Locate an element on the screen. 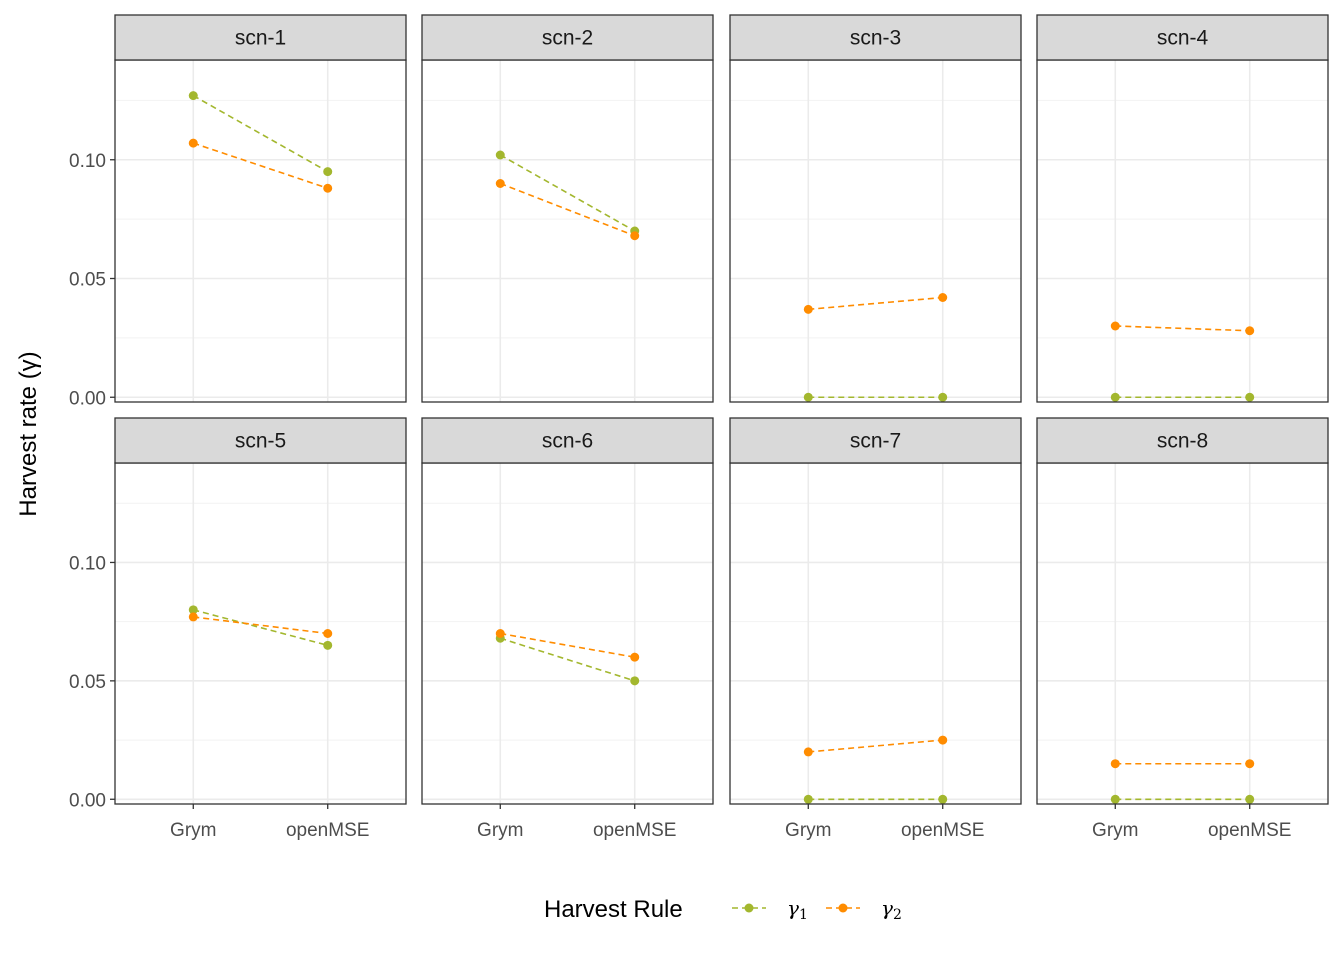 This screenshot has height=960, width=1344. strip-label: scn-8 is located at coordinates (1182, 441).